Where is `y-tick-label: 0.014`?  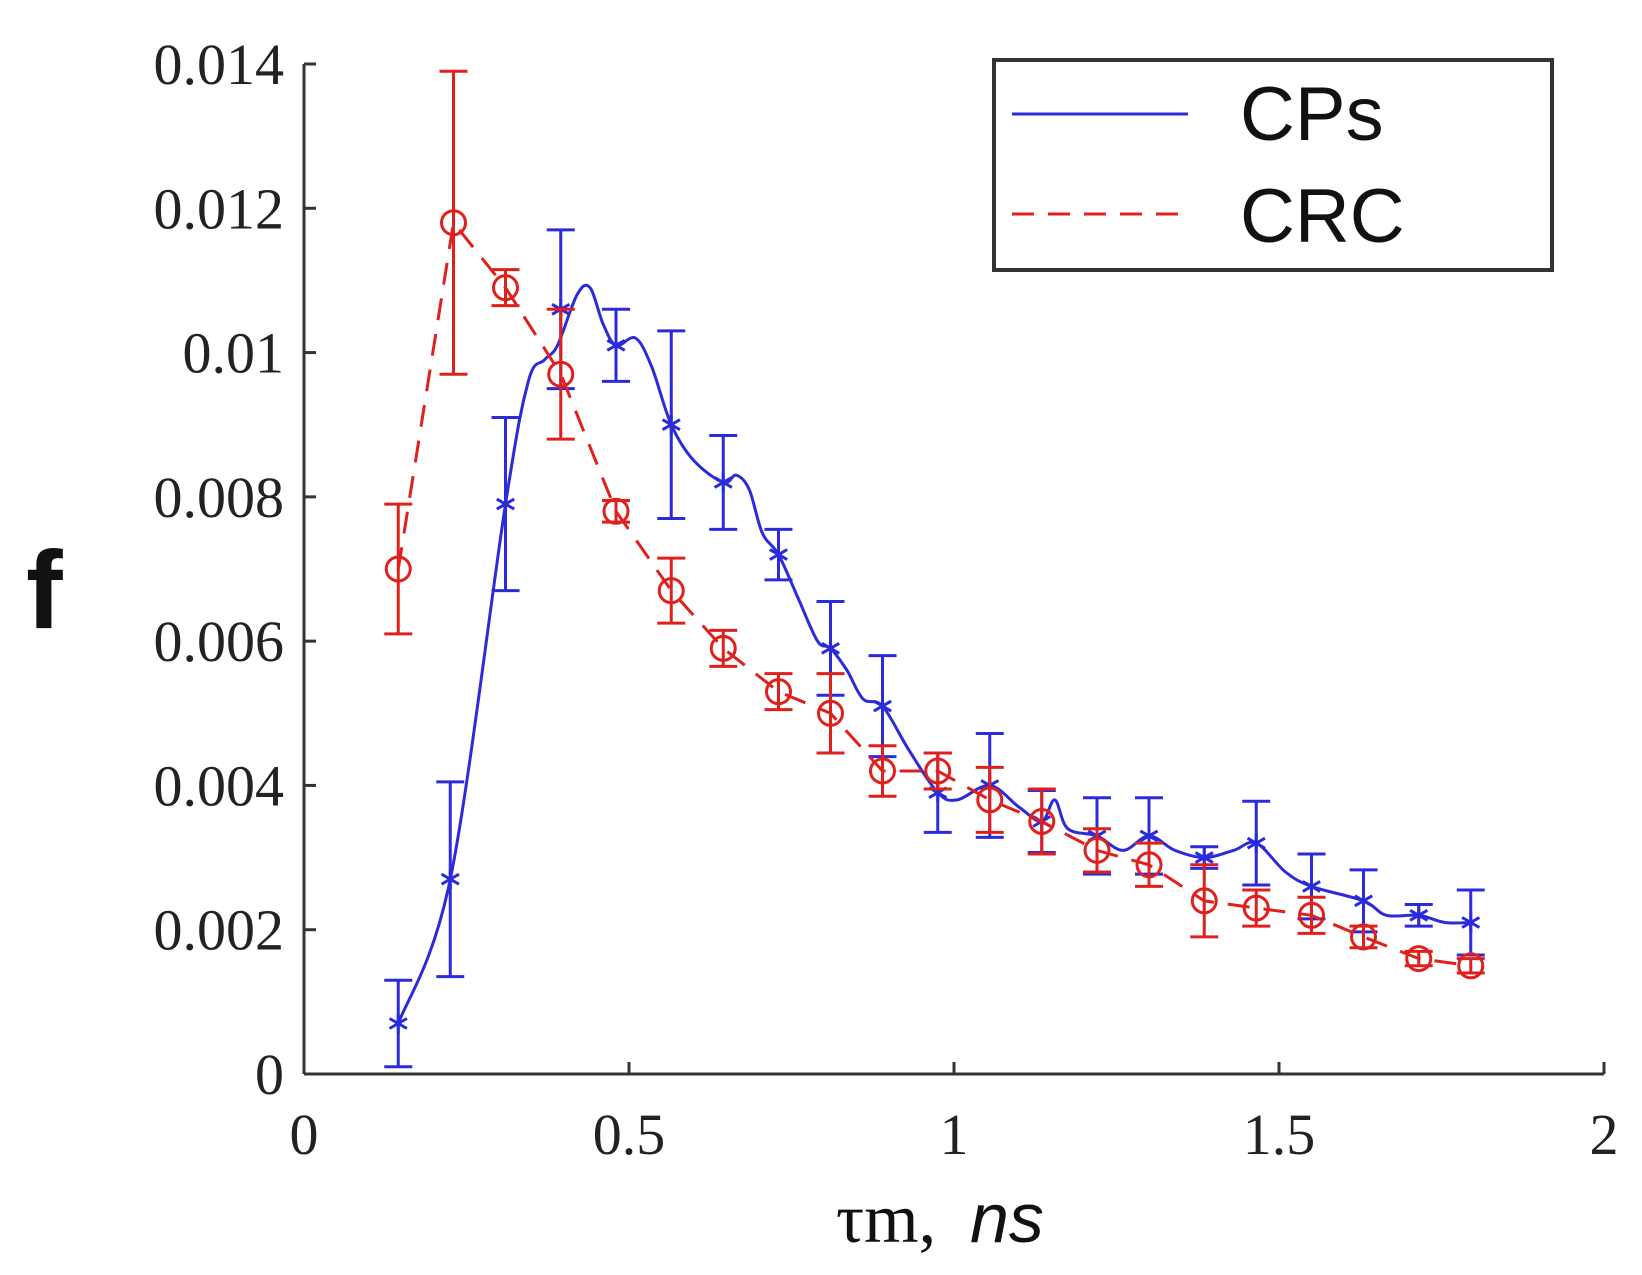
y-tick-label: 0.014 is located at coordinates (219, 64).